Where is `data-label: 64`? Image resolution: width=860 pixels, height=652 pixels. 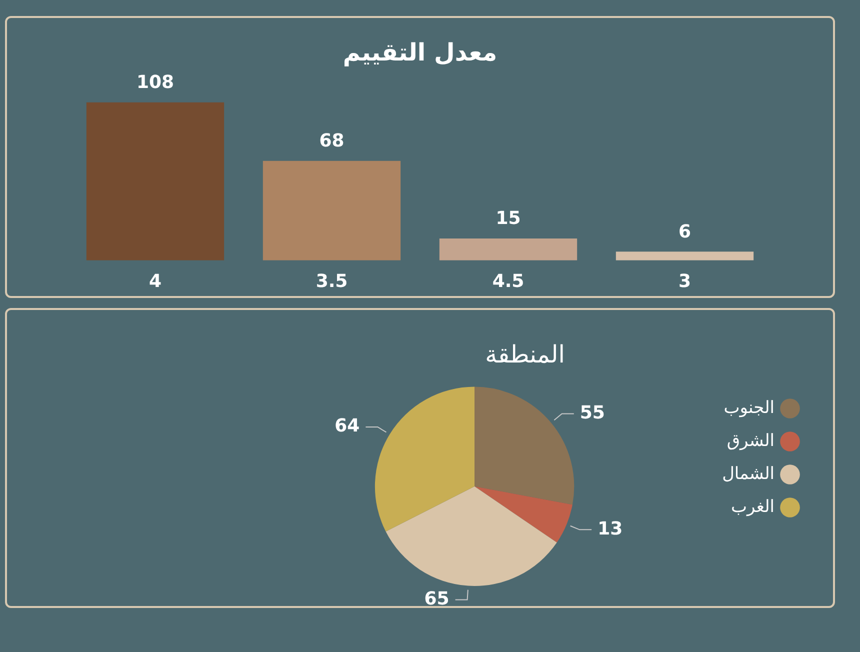 data-label: 64 is located at coordinates (347, 426).